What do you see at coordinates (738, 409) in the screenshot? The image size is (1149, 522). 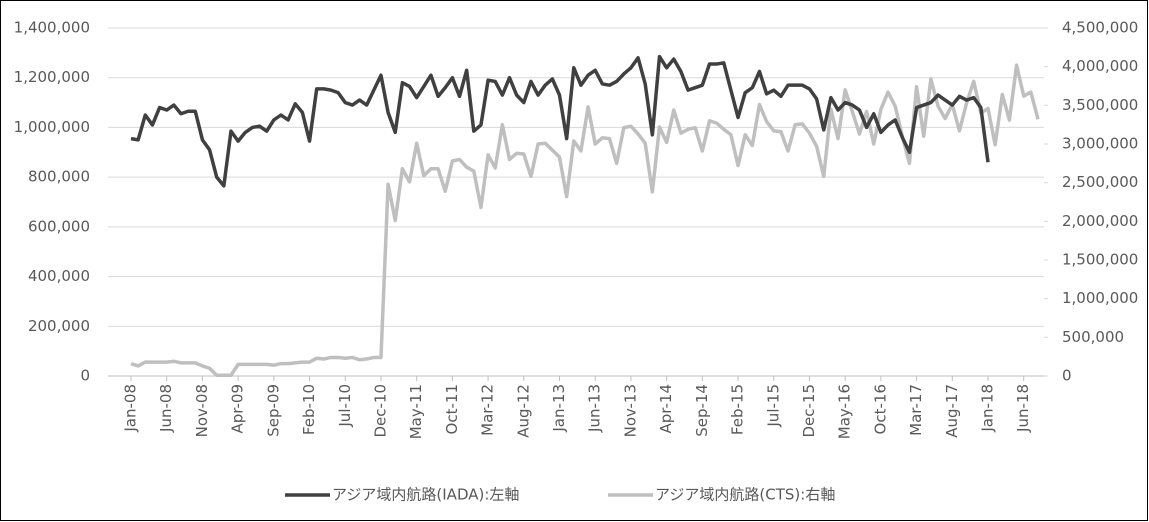 I see `x-tick-label: Feb-15` at bounding box center [738, 409].